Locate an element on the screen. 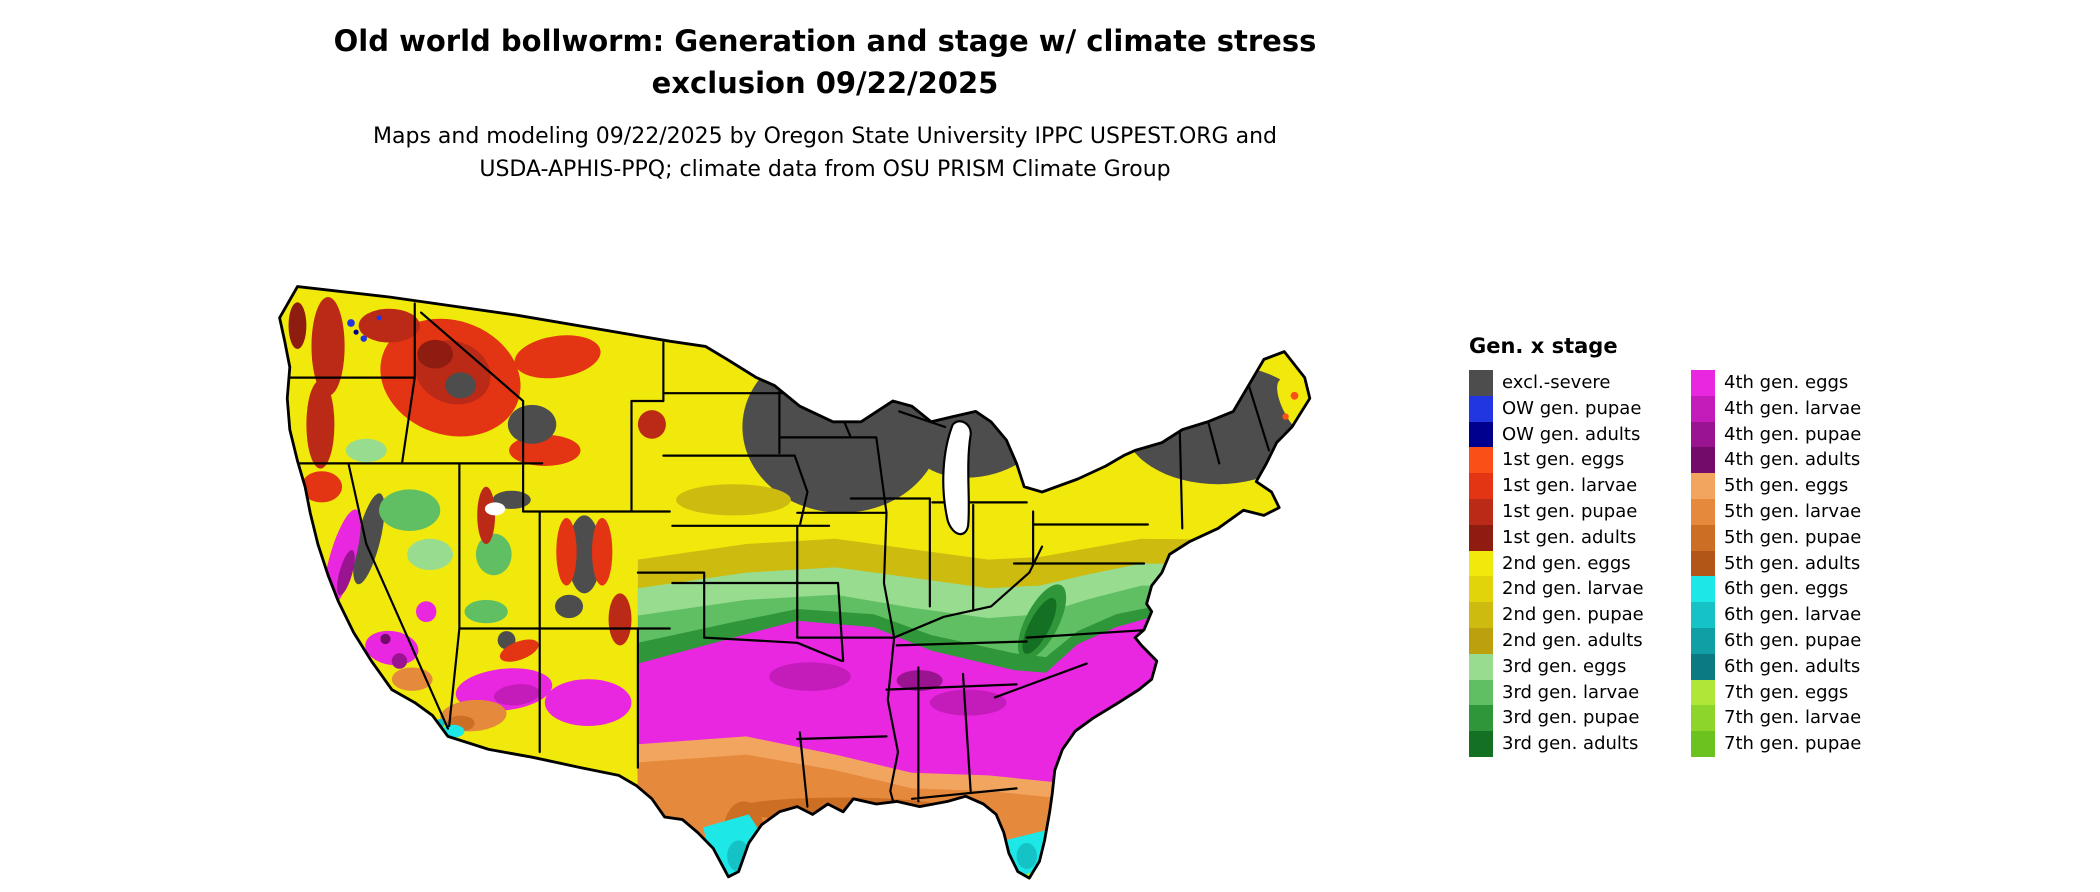 Image resolution: width=2100 pixels, height=892 pixels. legend-label: 3rd gen. eggs is located at coordinates (1564, 666).